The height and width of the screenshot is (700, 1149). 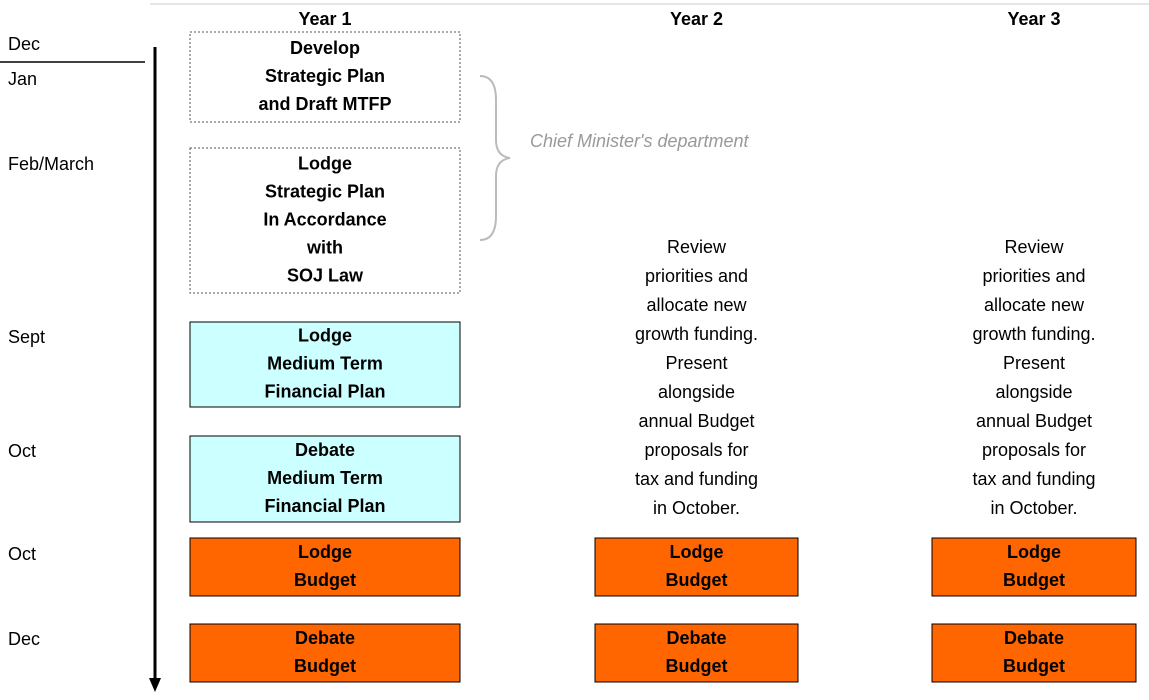 What do you see at coordinates (22, 79) in the screenshot?
I see `month-label: Jan` at bounding box center [22, 79].